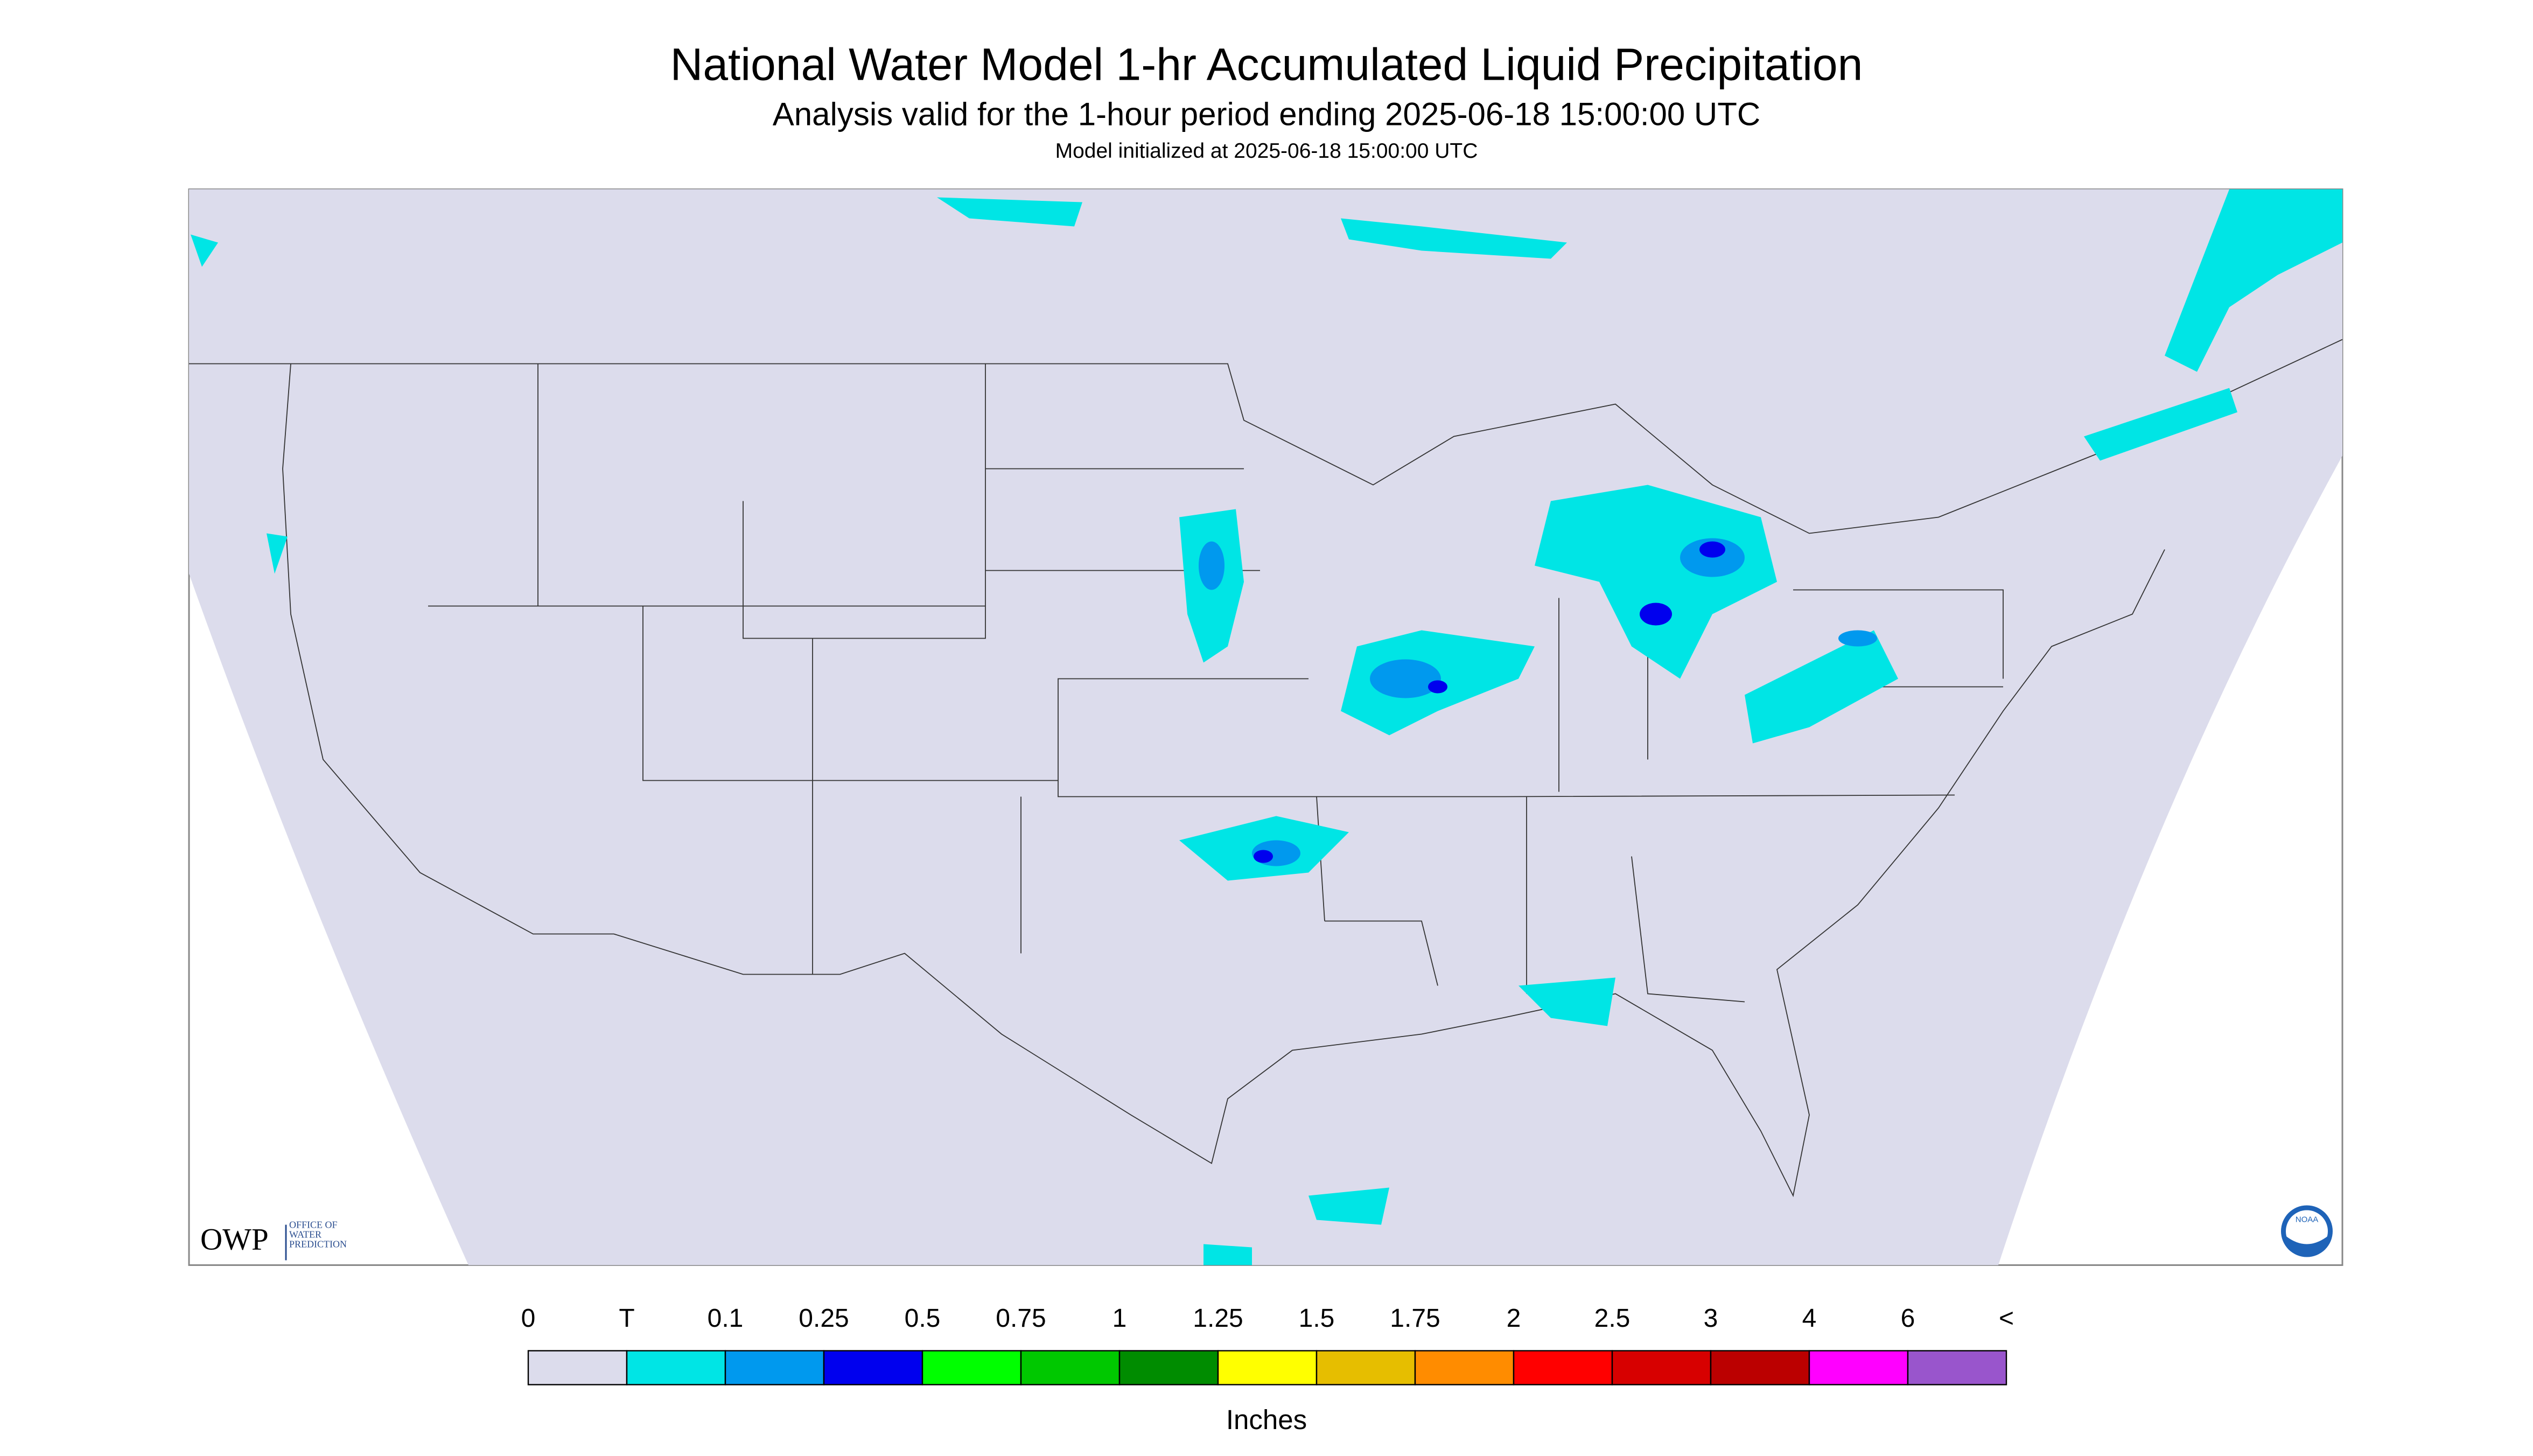  I want to click on legend-label: 0.5, so click(923, 1318).